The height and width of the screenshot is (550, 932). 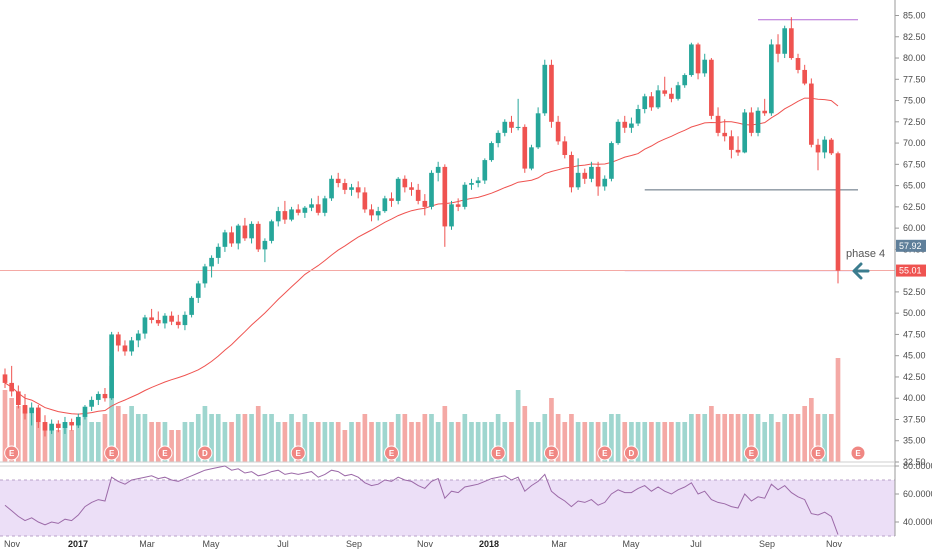 I want to click on y-tick-label: 50.00, so click(x=914, y=313).